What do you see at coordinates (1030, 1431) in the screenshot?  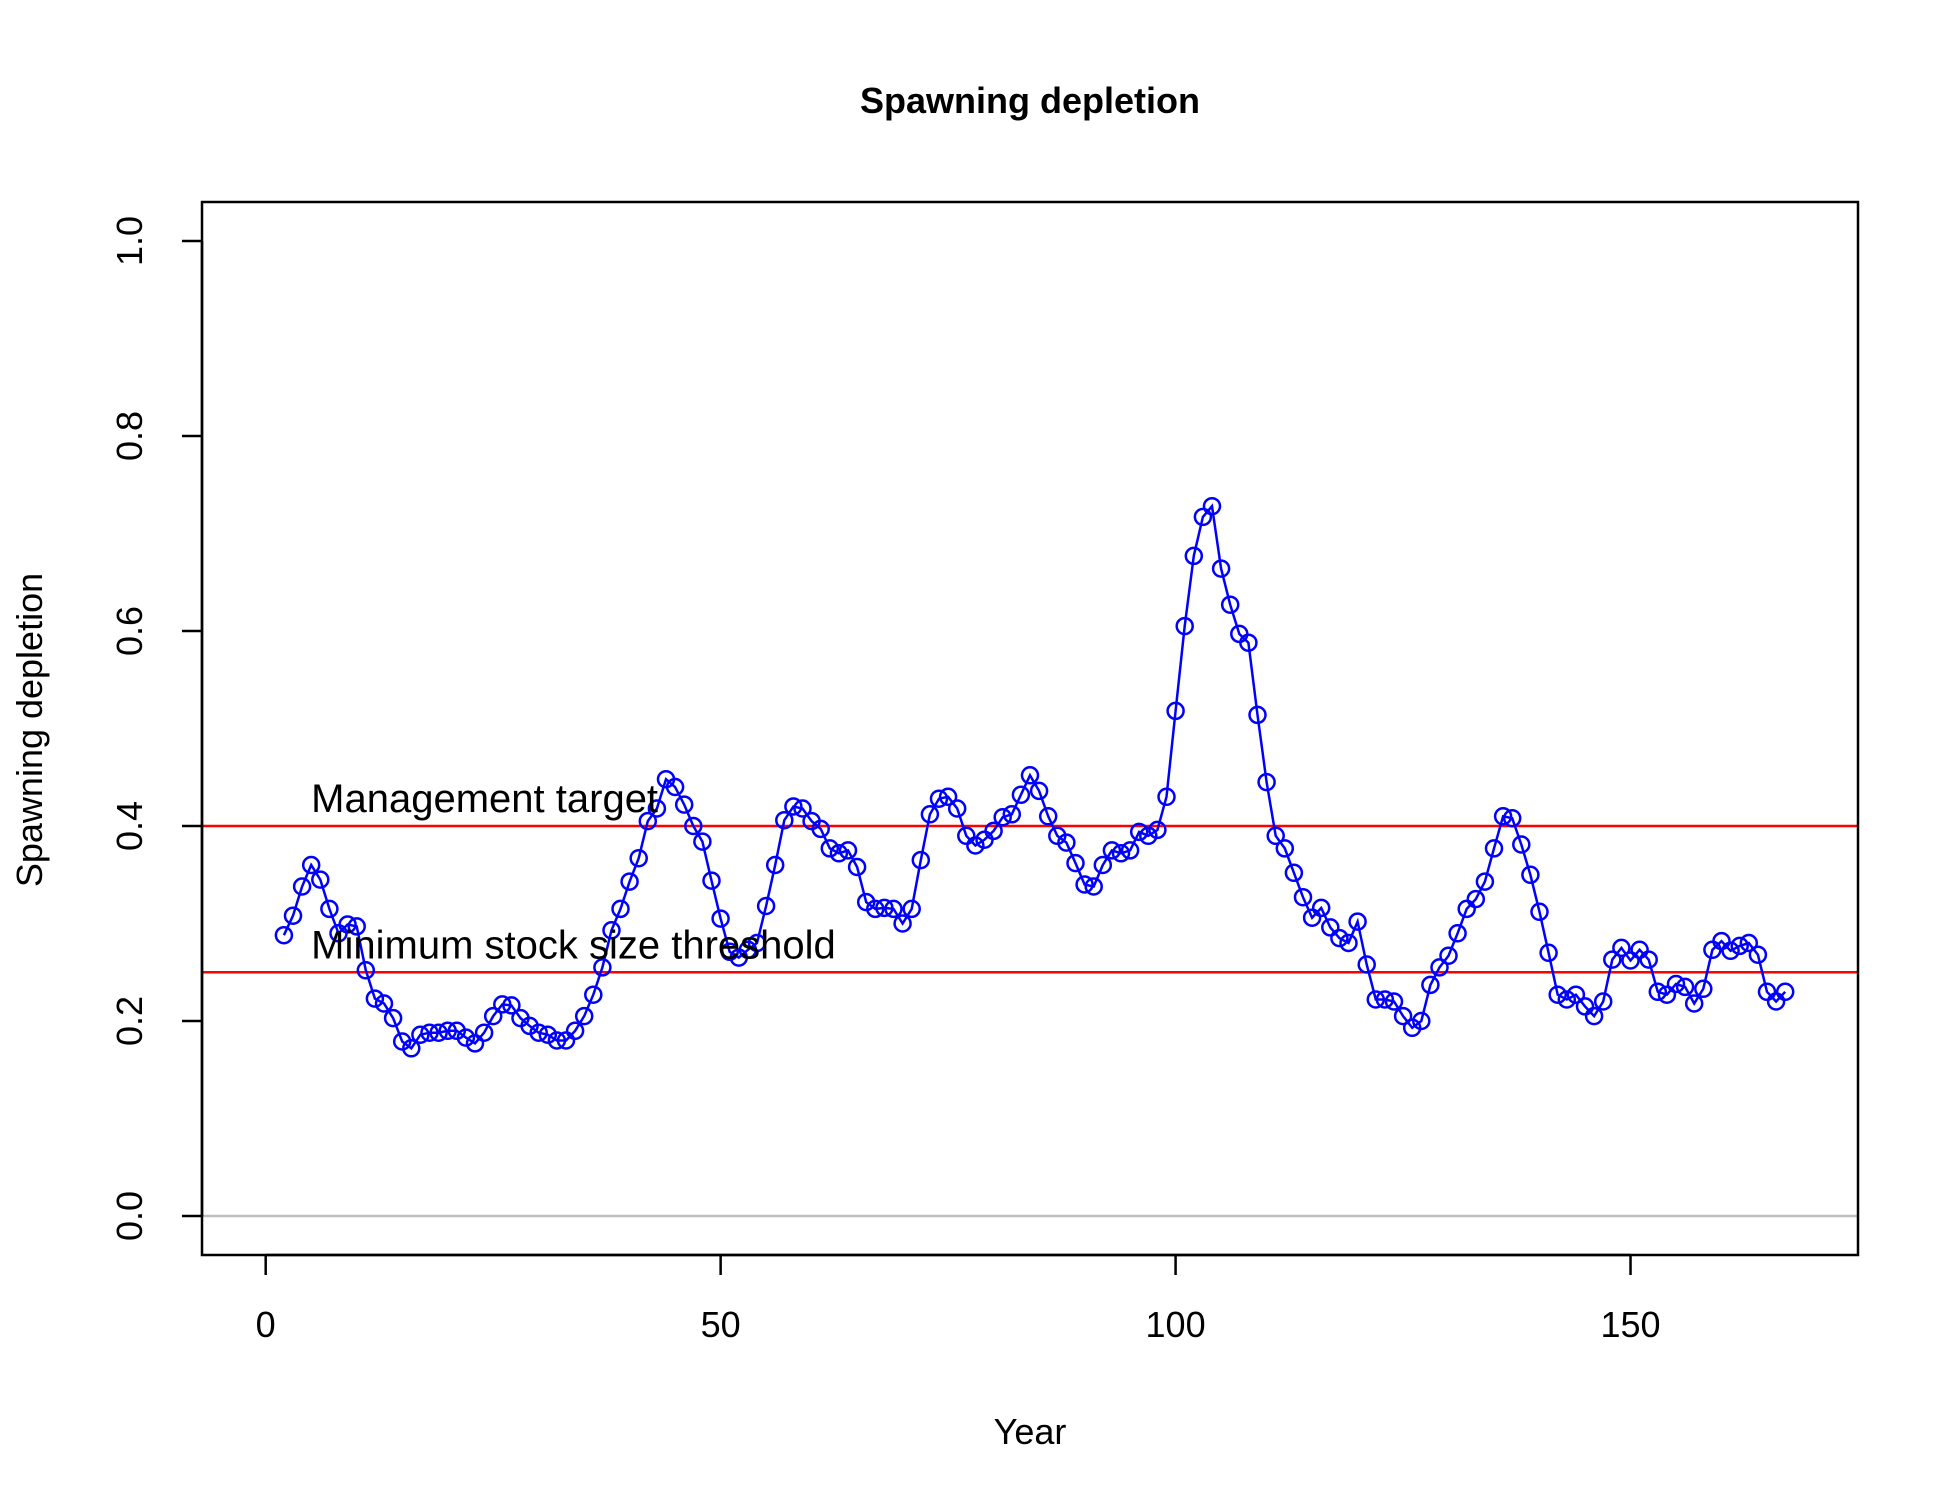 I see `x-axis-label: Year` at bounding box center [1030, 1431].